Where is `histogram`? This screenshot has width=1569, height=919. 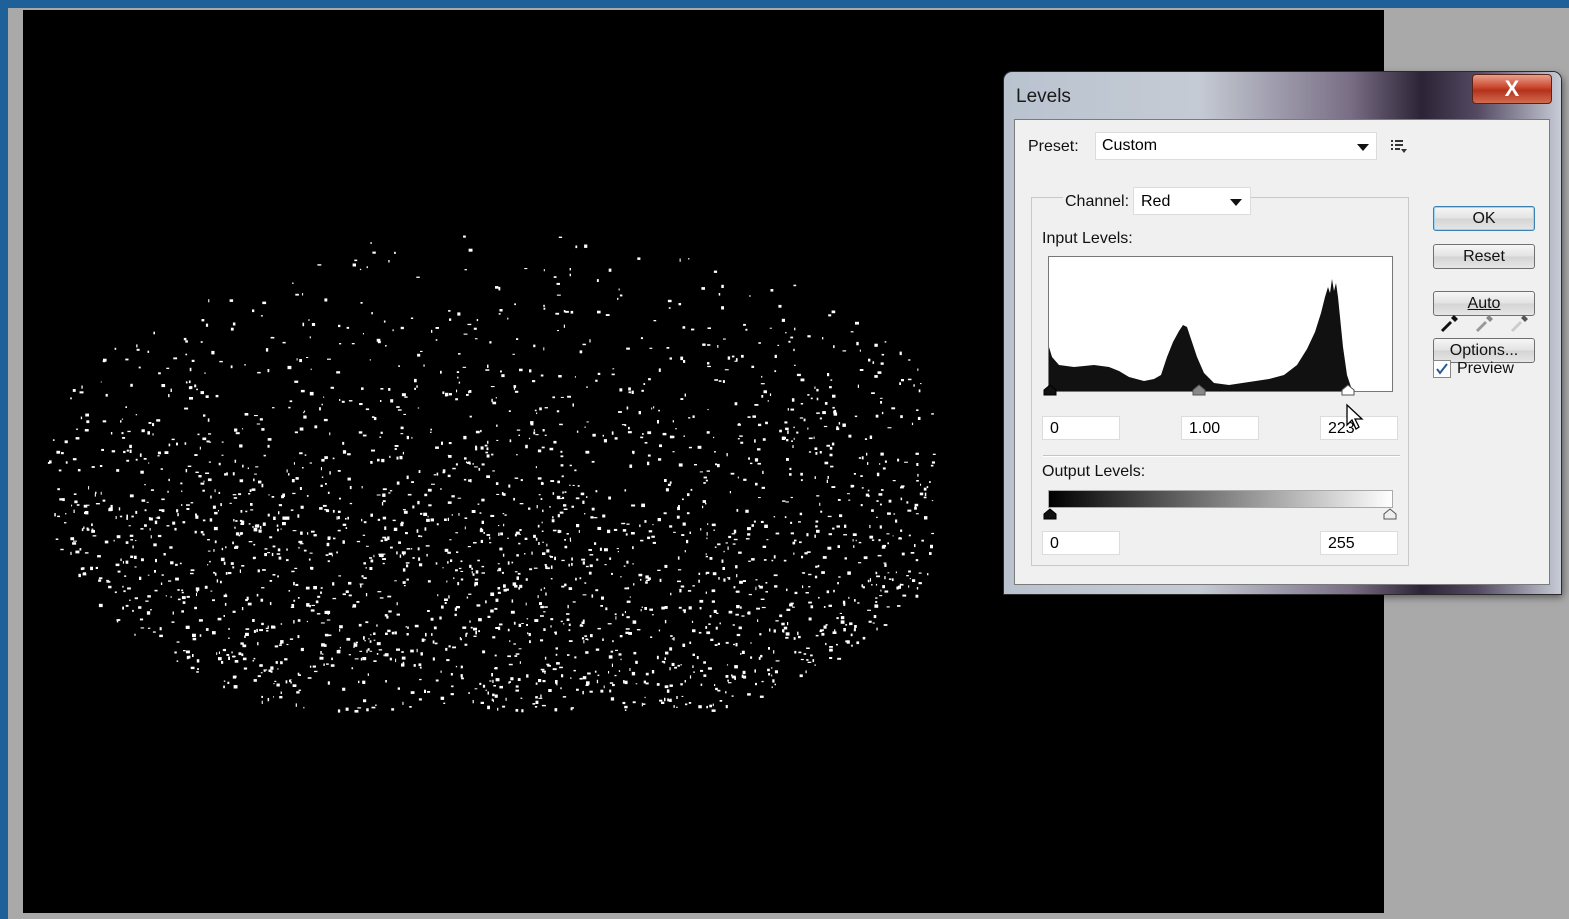
histogram is located at coordinates (1220, 324).